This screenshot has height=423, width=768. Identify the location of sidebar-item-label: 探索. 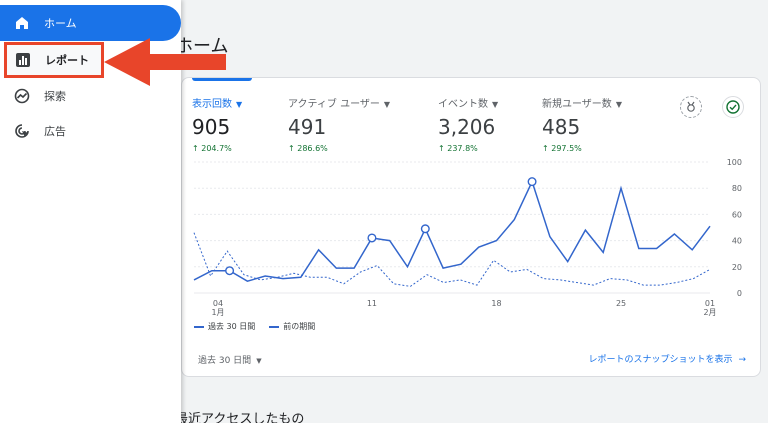
(55, 96).